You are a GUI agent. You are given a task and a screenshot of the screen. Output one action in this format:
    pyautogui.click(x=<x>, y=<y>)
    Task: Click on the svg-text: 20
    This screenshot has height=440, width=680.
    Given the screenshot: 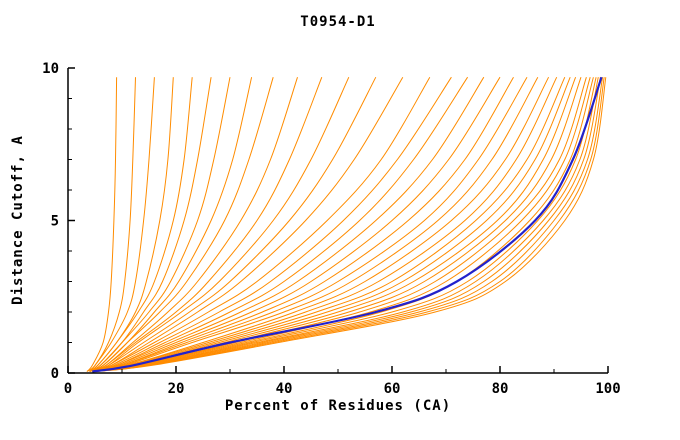 What is the action you would take?
    pyautogui.click(x=176, y=389)
    